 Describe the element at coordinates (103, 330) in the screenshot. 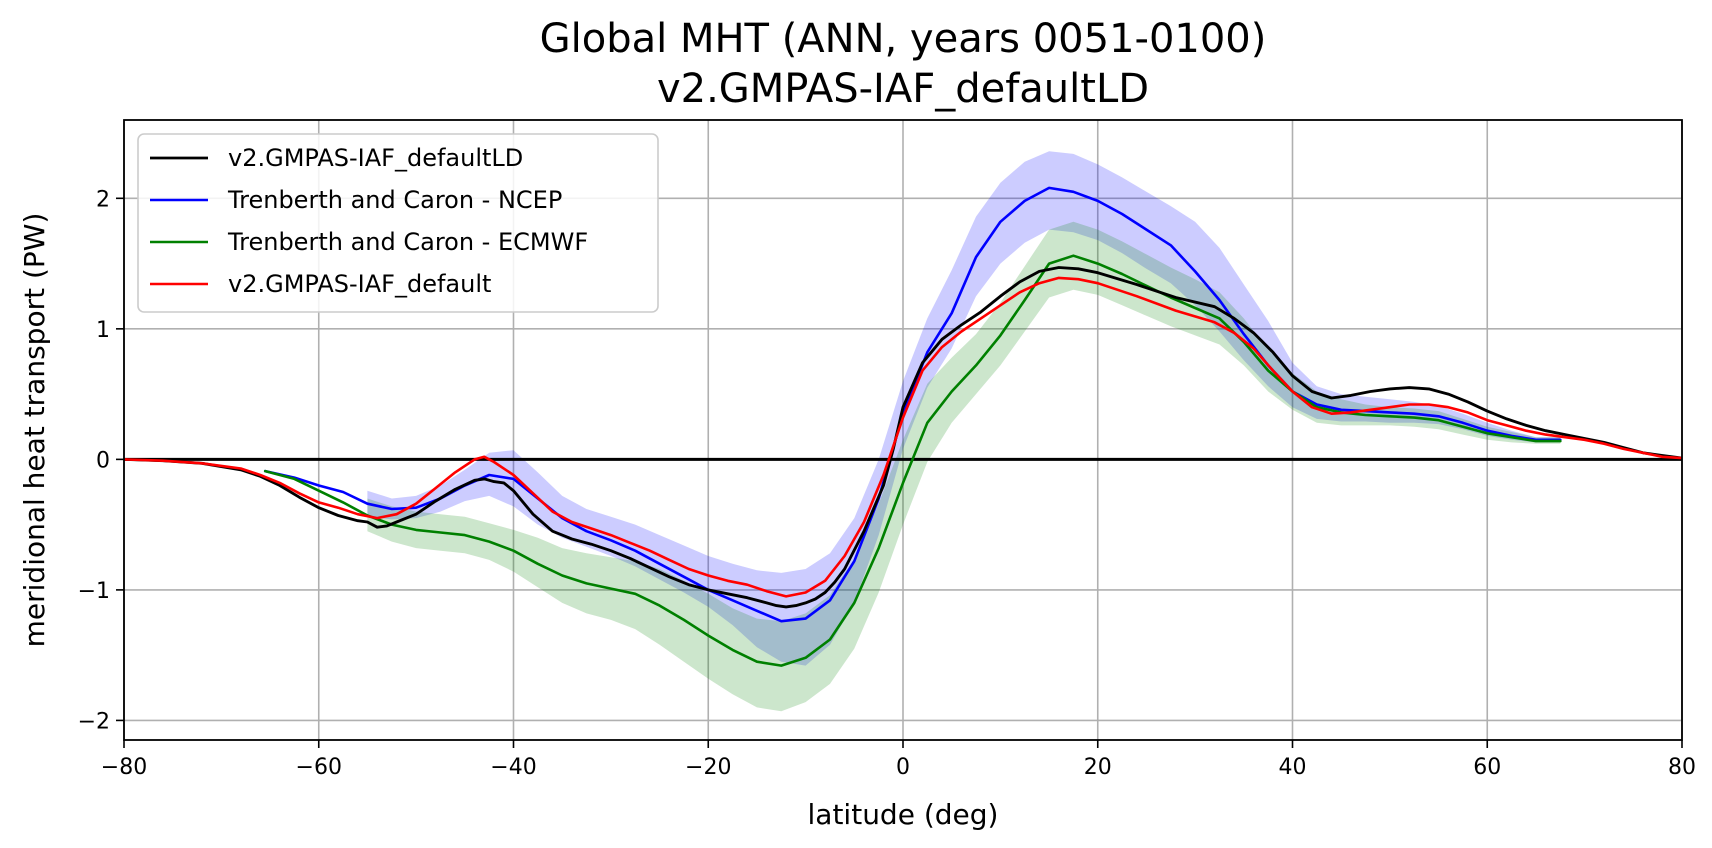

I see `y-tick-label-3: 1` at that location.